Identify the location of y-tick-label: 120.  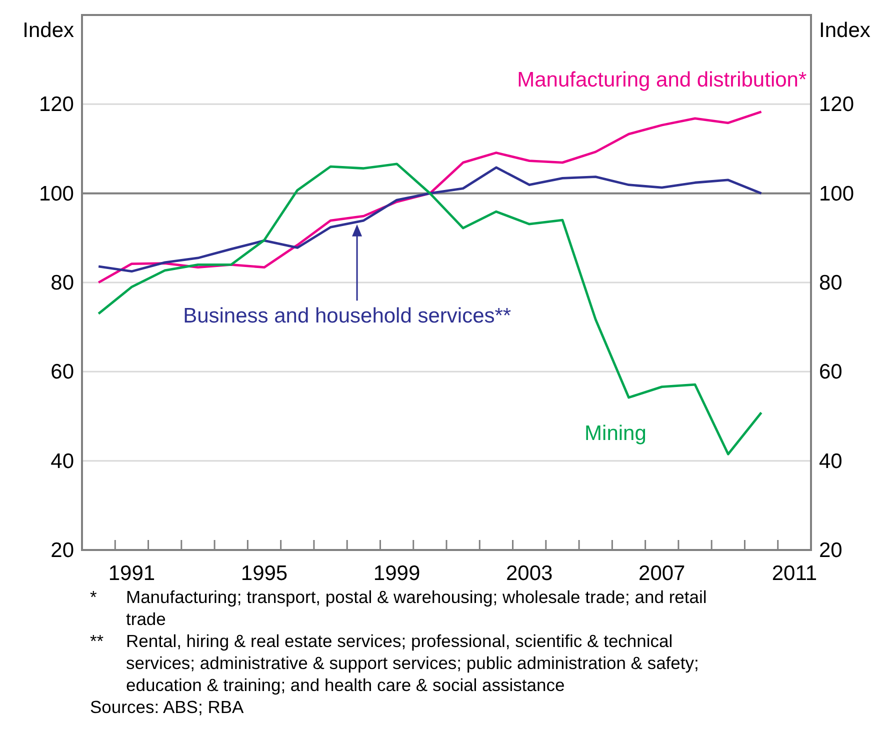
(56, 104).